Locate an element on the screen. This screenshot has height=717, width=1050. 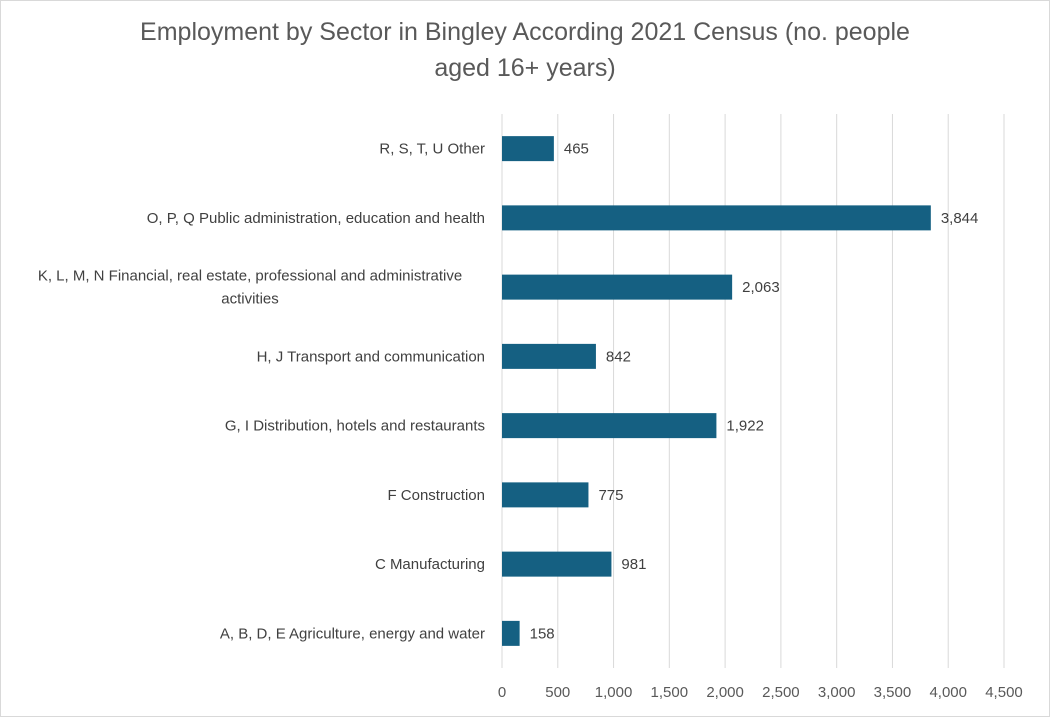
category-label-line: activities is located at coordinates (250, 299).